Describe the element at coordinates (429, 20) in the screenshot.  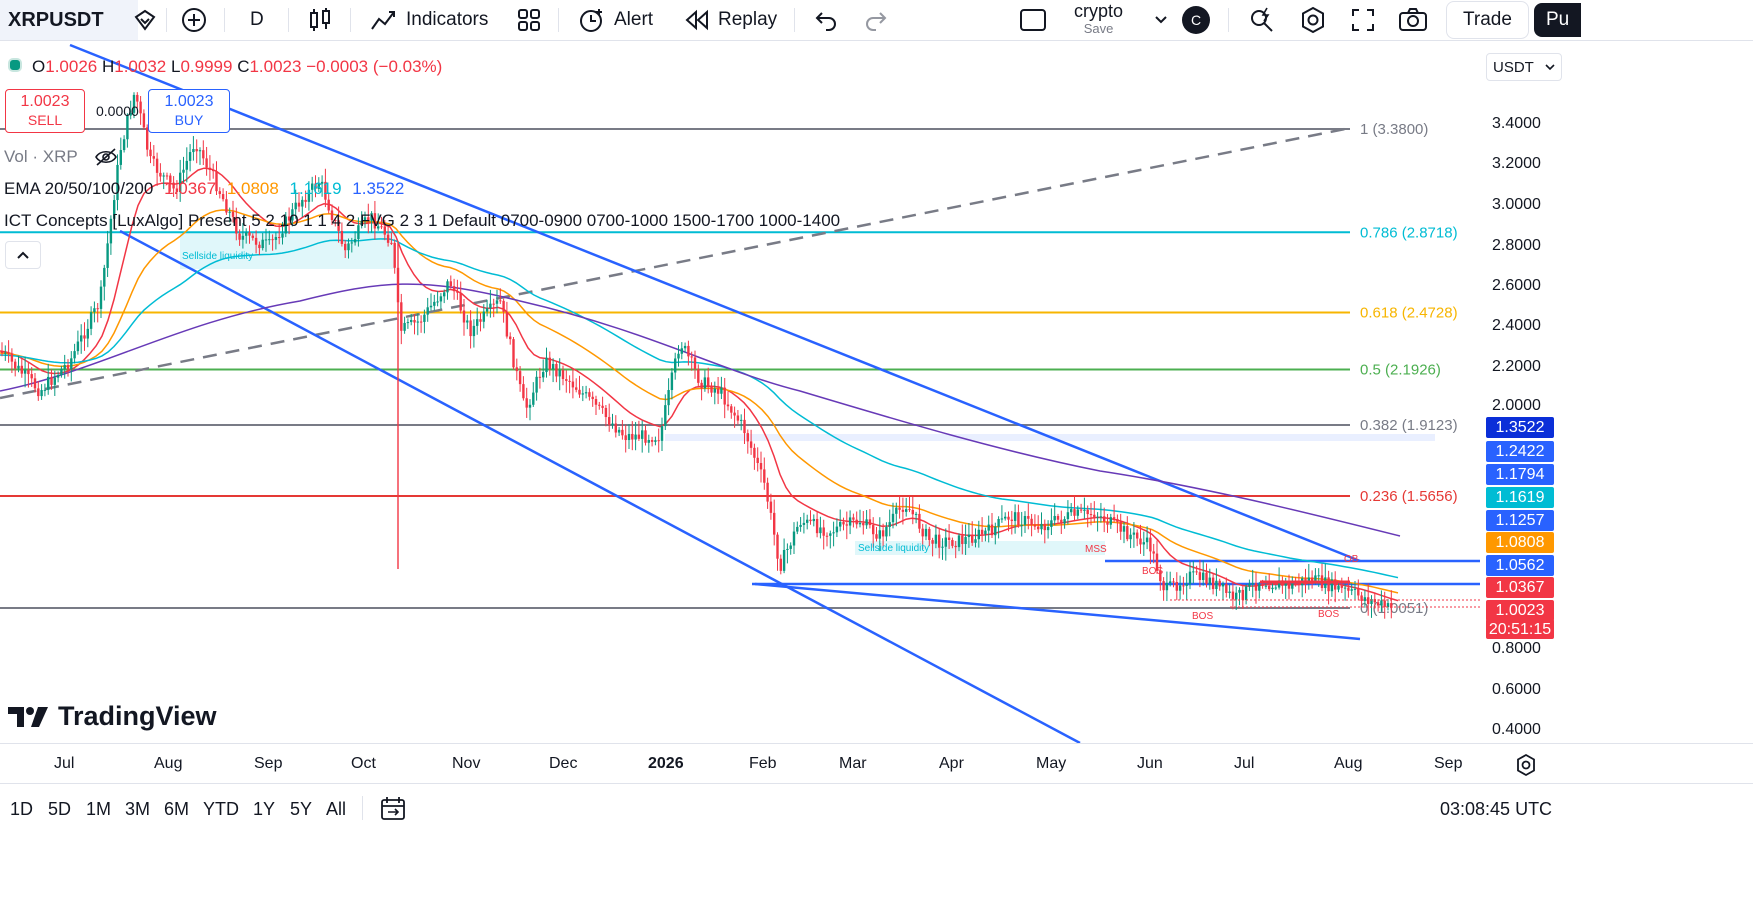
I see `indicators-button: Indicators` at that location.